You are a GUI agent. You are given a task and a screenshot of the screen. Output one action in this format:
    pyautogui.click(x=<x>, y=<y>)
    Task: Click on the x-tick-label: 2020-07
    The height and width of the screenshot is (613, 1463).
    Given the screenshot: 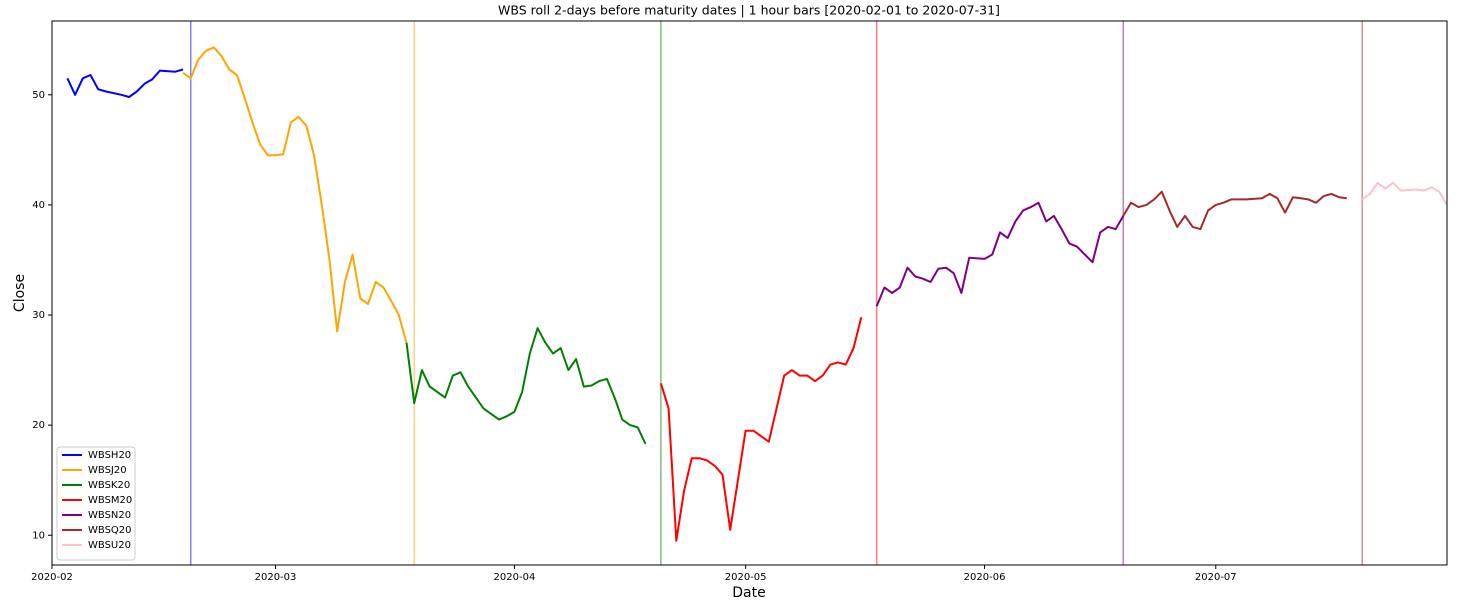 What is the action you would take?
    pyautogui.click(x=1216, y=577)
    